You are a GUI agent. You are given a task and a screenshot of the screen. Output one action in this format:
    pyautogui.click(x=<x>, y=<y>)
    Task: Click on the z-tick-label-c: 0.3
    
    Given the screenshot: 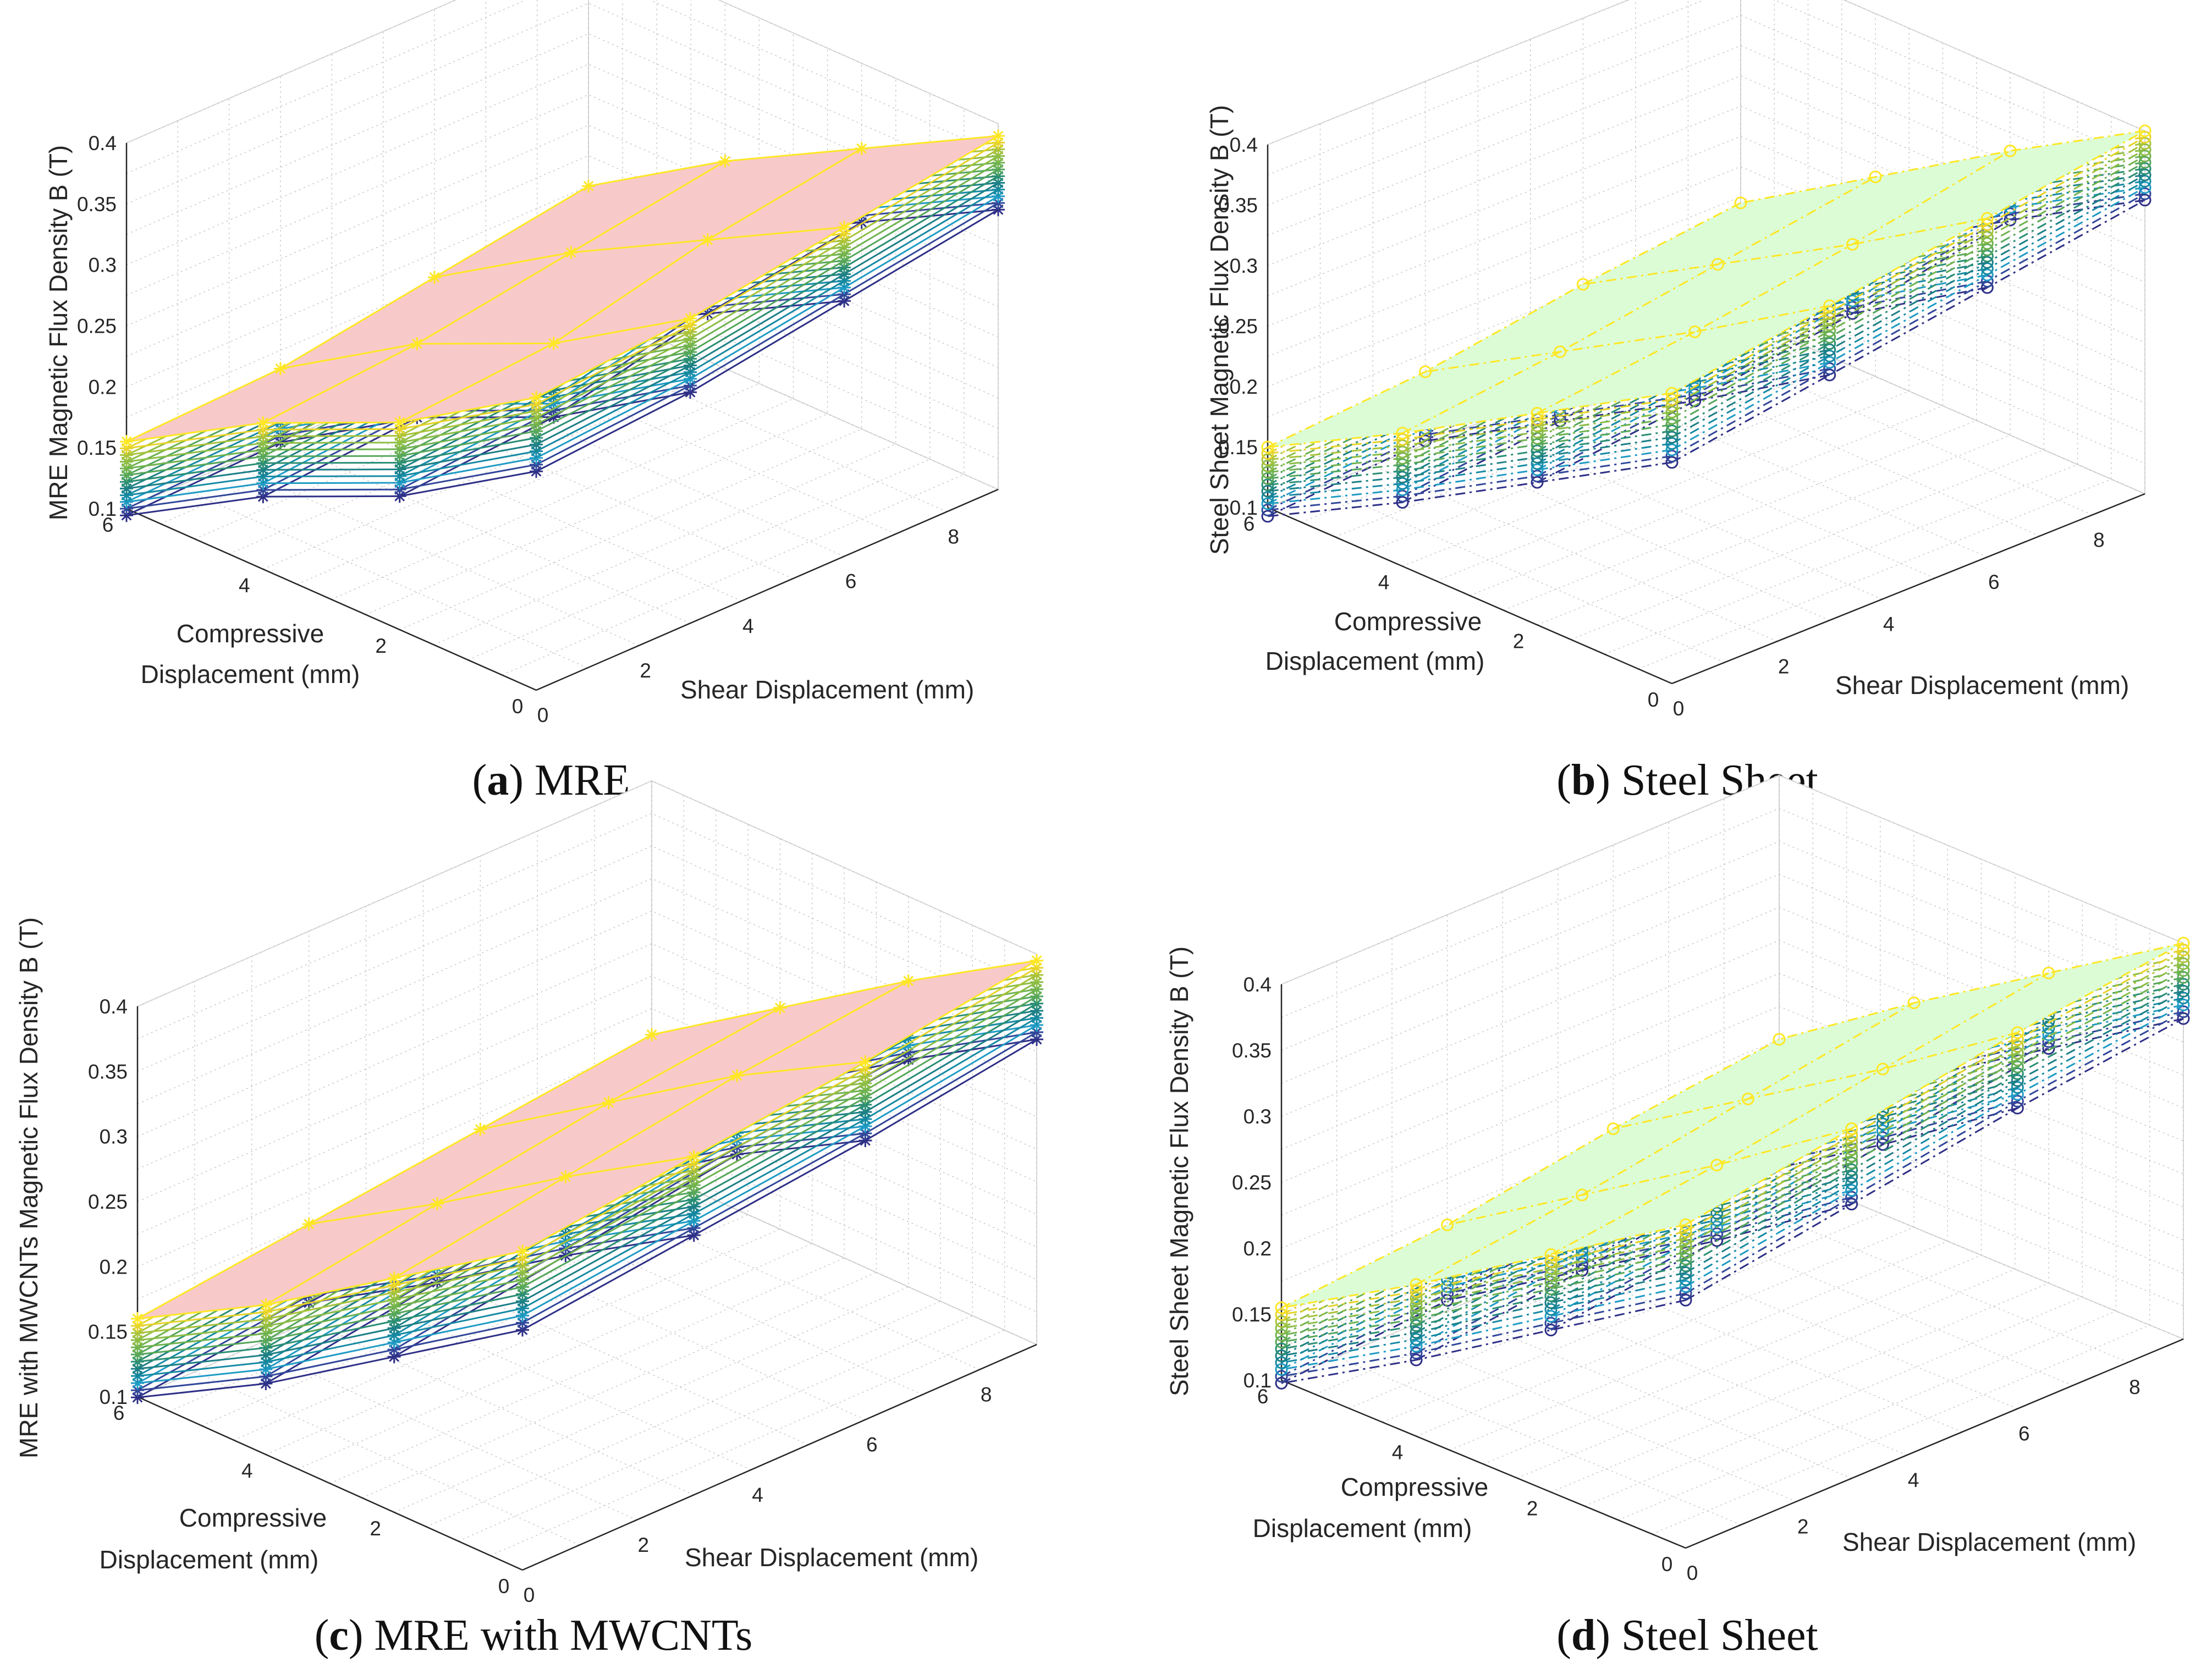 What is the action you would take?
    pyautogui.click(x=114, y=1137)
    